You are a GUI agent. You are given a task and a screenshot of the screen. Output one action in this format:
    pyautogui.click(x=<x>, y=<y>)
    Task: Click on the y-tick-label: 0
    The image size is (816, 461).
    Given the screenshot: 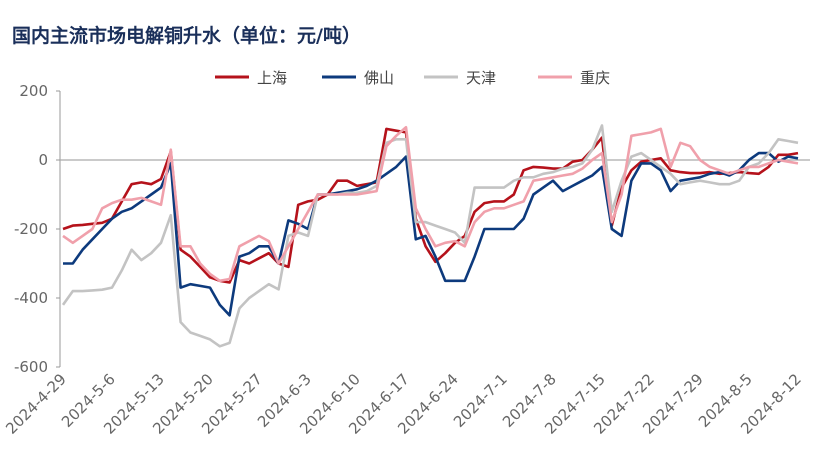 What is the action you would take?
    pyautogui.click(x=43, y=160)
    